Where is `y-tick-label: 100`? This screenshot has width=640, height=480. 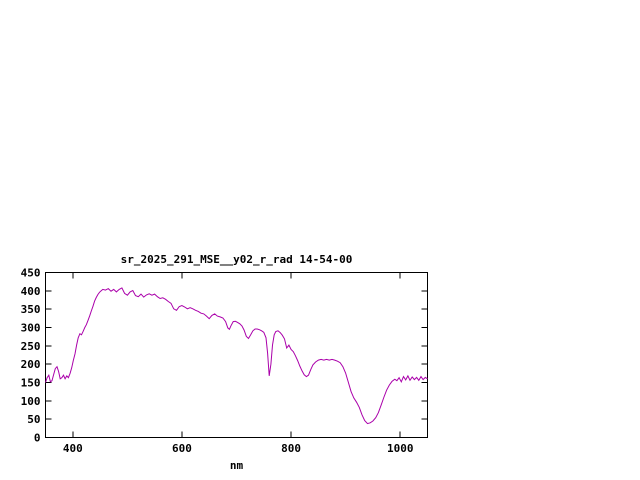
y-tick-label: 100 is located at coordinates (31, 401).